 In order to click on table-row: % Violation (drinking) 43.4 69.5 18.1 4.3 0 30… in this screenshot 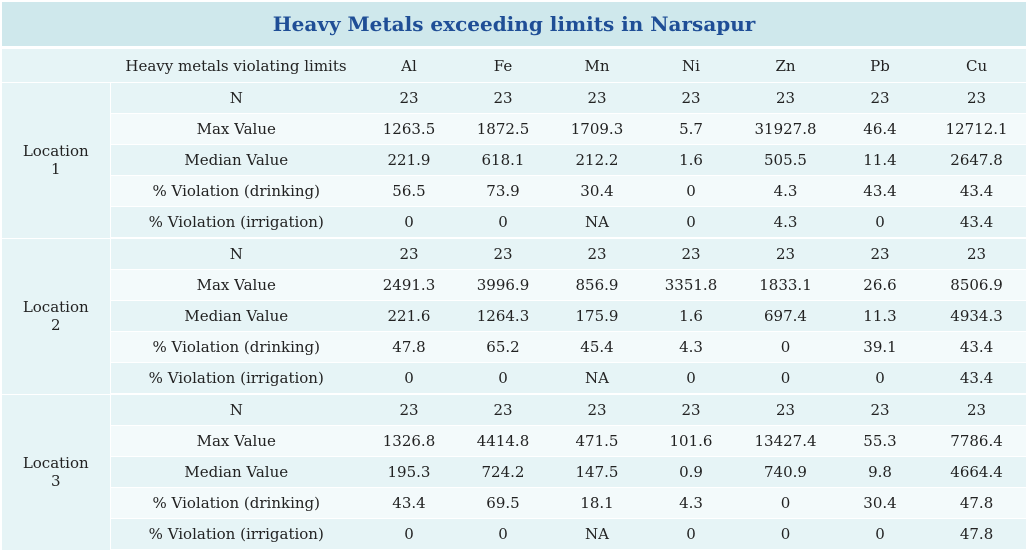, I will do `click(514, 503)`.